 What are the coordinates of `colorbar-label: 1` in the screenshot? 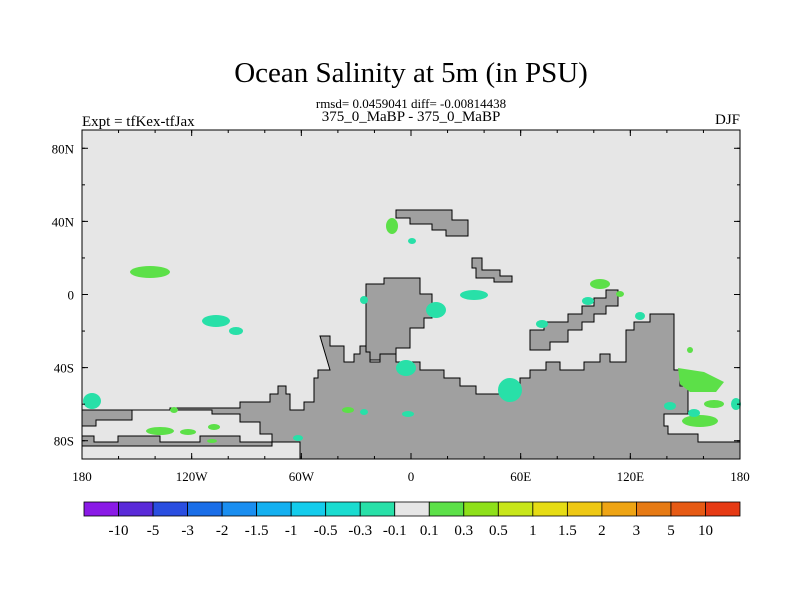 It's located at (533, 531).